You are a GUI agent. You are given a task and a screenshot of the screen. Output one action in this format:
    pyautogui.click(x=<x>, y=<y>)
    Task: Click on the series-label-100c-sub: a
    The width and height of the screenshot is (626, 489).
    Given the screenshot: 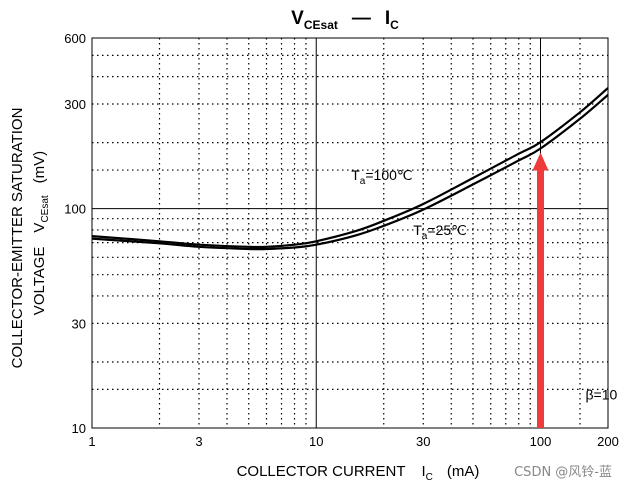 What is the action you would take?
    pyautogui.click(x=363, y=181)
    